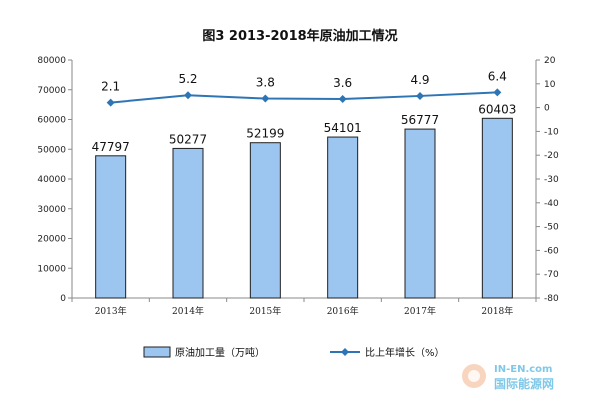 This screenshot has height=400, width=600. Describe the element at coordinates (551, 299) in the screenshot. I see `right-axis-tick-label: -80` at that location.